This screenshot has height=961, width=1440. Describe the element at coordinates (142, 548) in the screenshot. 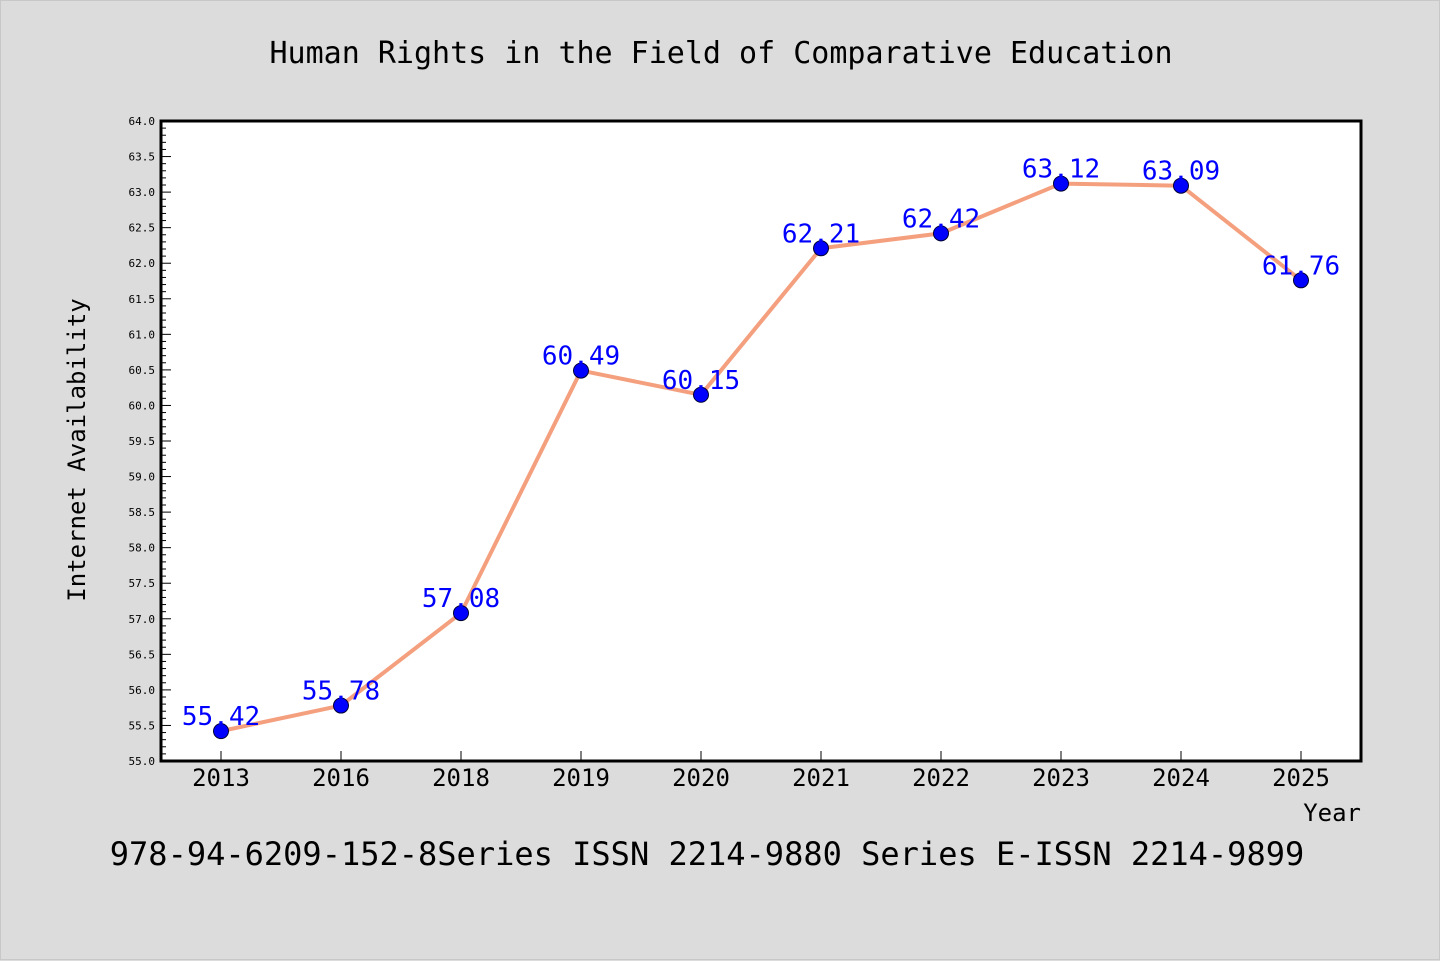

I see `y-tick-label: 58.0` at that location.